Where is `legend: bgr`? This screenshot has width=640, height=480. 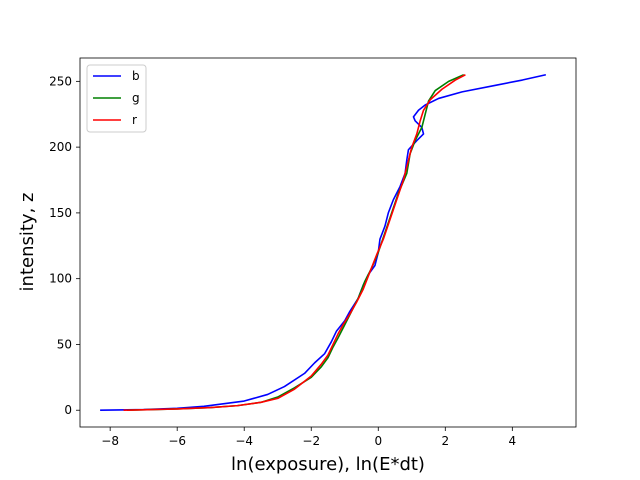 legend: bgr is located at coordinates (116, 98).